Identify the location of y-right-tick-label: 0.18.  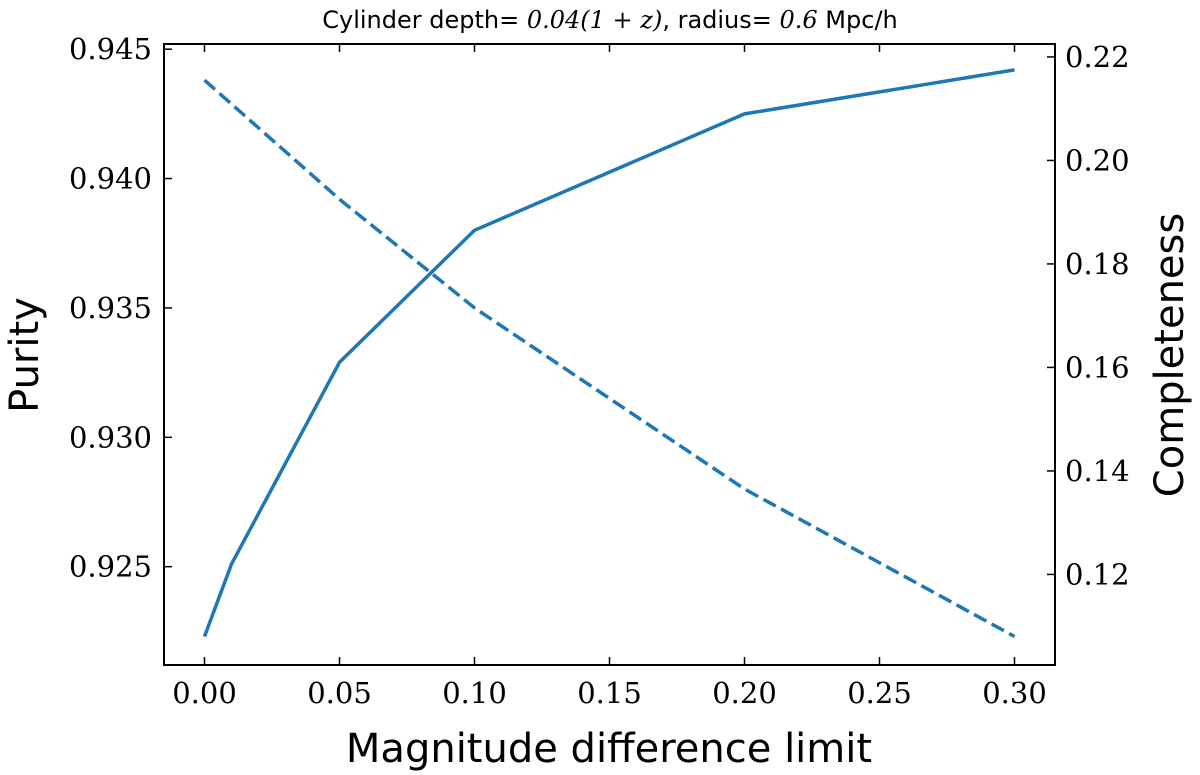
(1097, 264).